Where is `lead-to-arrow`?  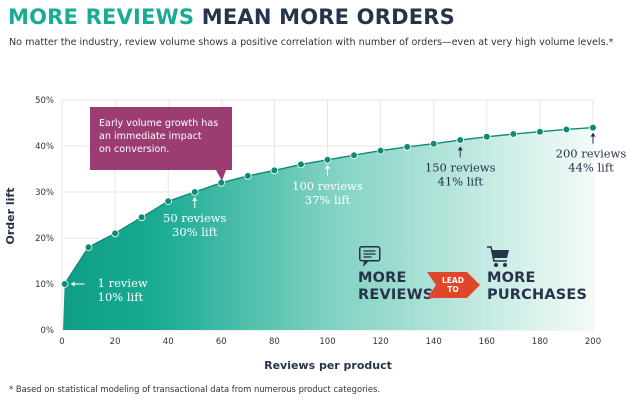
lead-to-arrow is located at coordinates (453, 285).